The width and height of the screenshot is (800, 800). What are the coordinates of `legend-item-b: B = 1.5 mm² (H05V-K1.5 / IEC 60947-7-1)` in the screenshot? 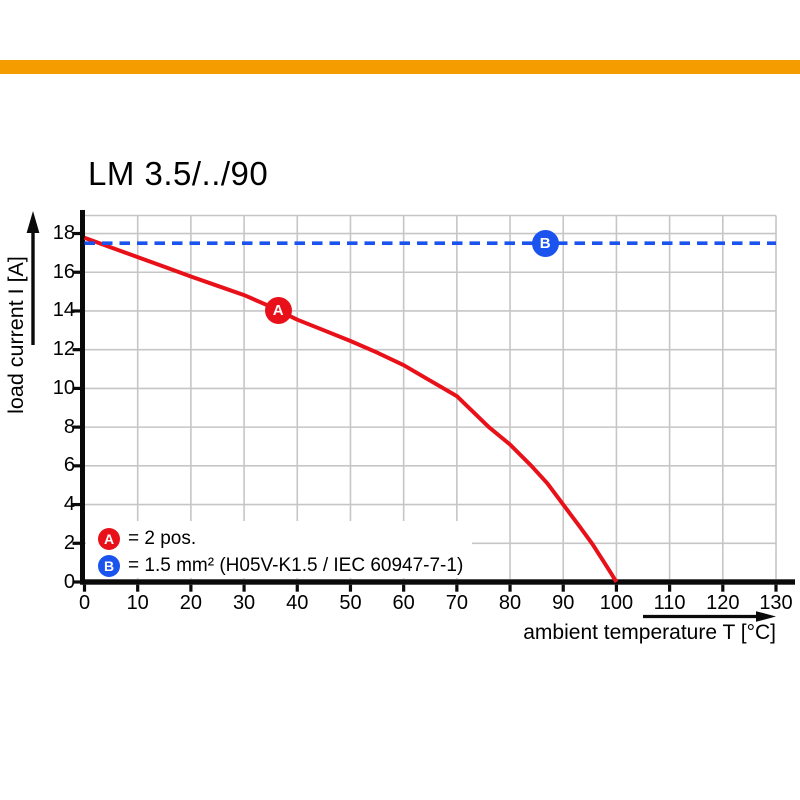 It's located at (280, 566).